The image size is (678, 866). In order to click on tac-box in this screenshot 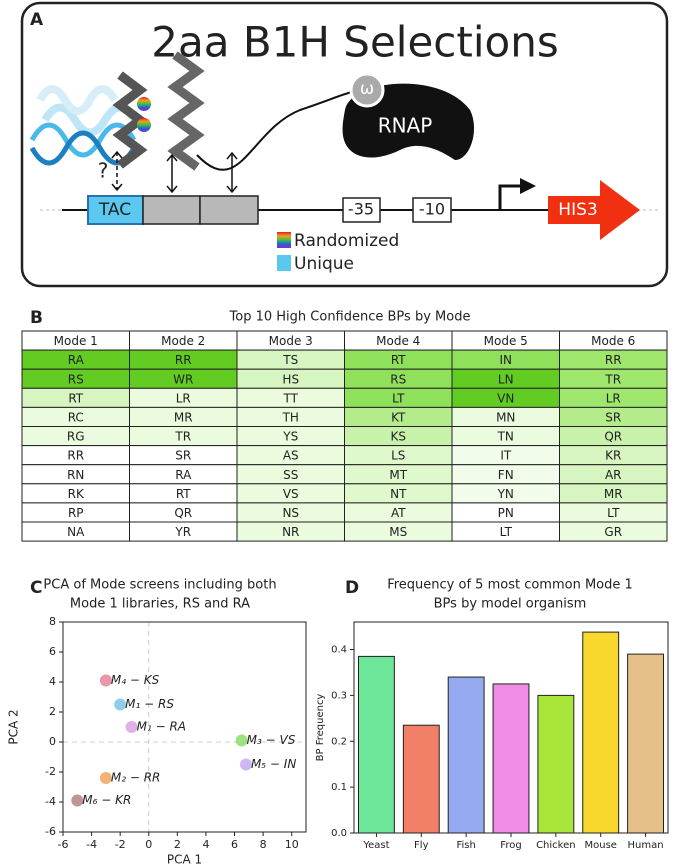, I will do `click(115, 210)`.